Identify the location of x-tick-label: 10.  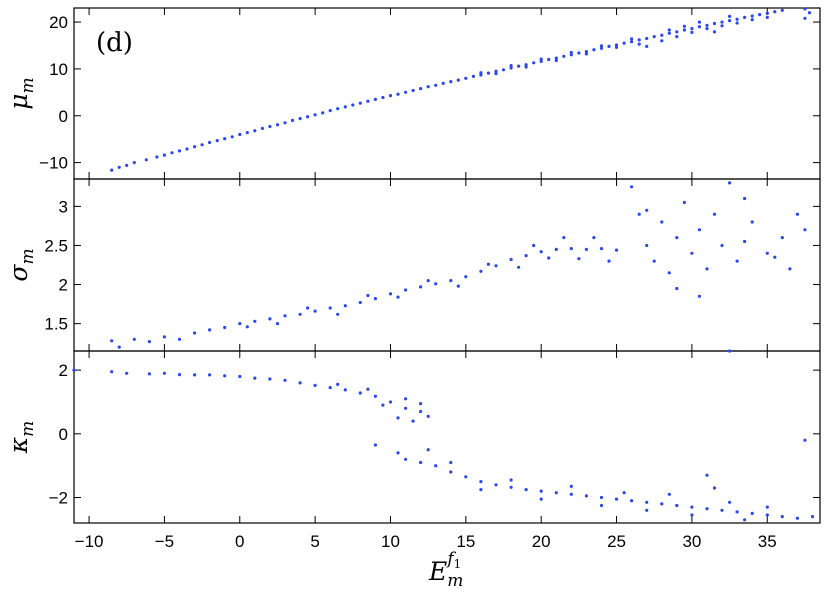
(390, 541).